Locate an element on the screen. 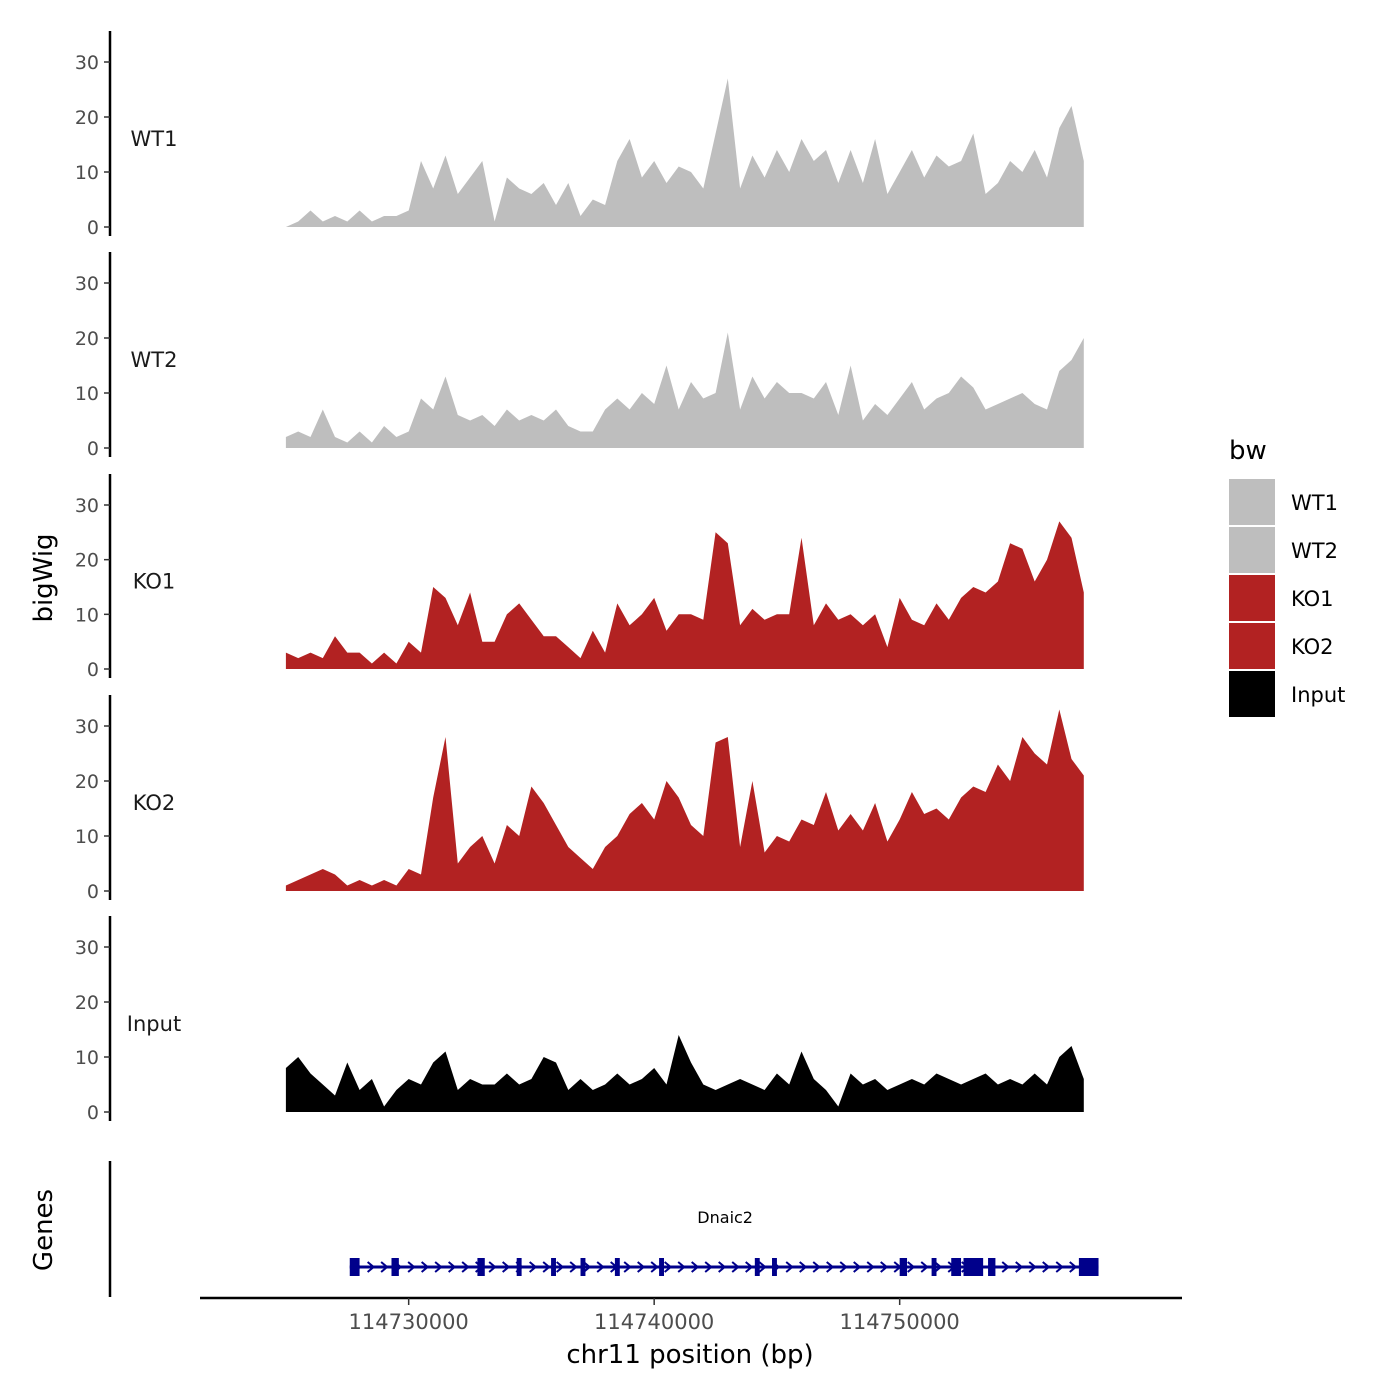 This screenshot has width=1400, height=1400. legend-label-input: Input is located at coordinates (1318, 695).